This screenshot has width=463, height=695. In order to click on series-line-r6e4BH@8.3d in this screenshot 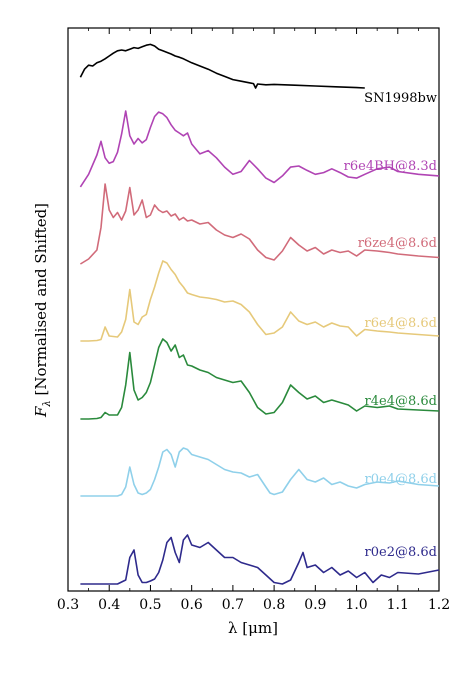, I will do `click(259, 149)`.